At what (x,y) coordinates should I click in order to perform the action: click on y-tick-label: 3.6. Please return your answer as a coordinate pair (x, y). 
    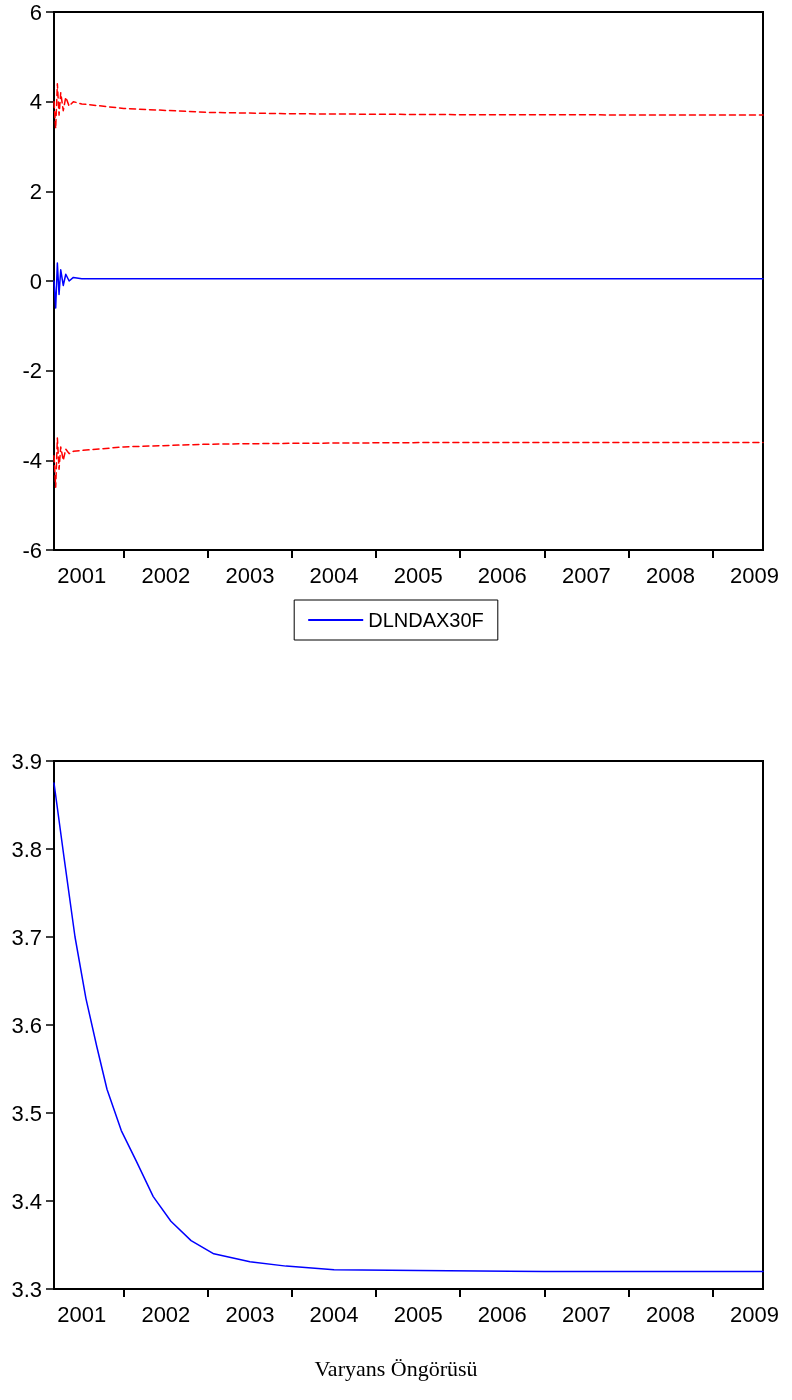
    Looking at the image, I should click on (26, 1025).